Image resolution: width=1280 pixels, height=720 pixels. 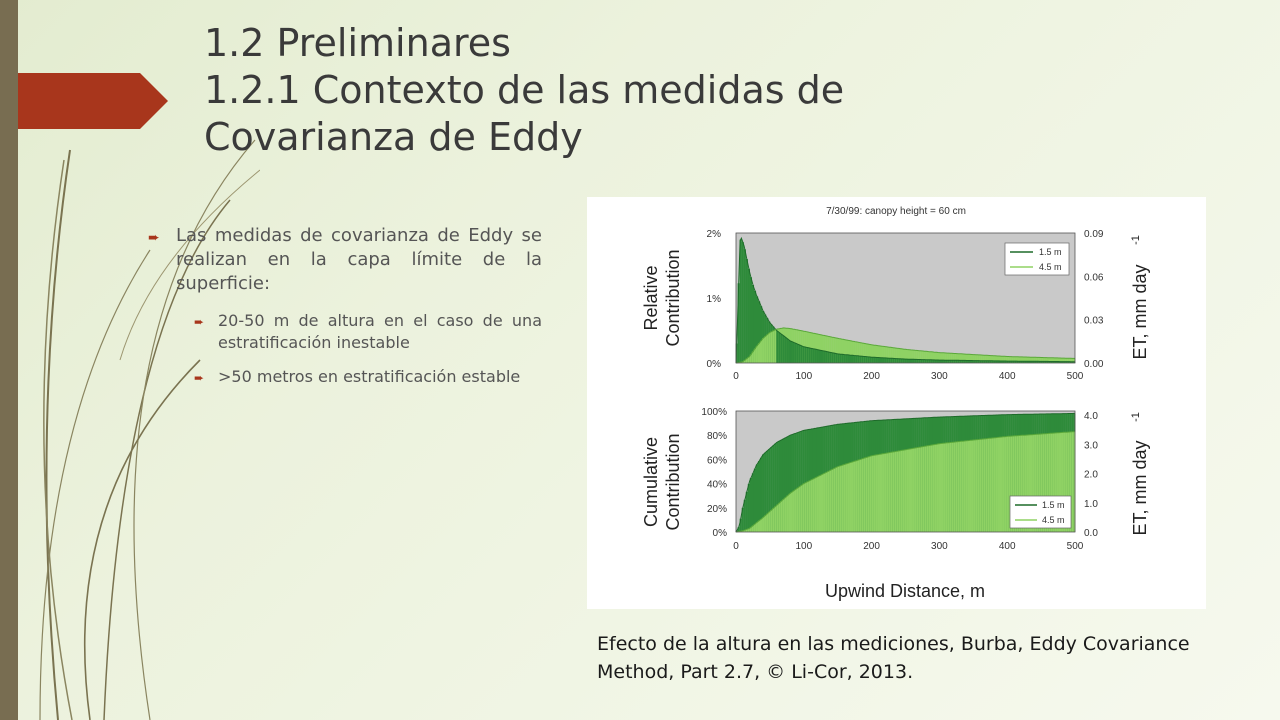 I want to click on top-right-y-tick-label: 0.09, so click(x=1094, y=234).